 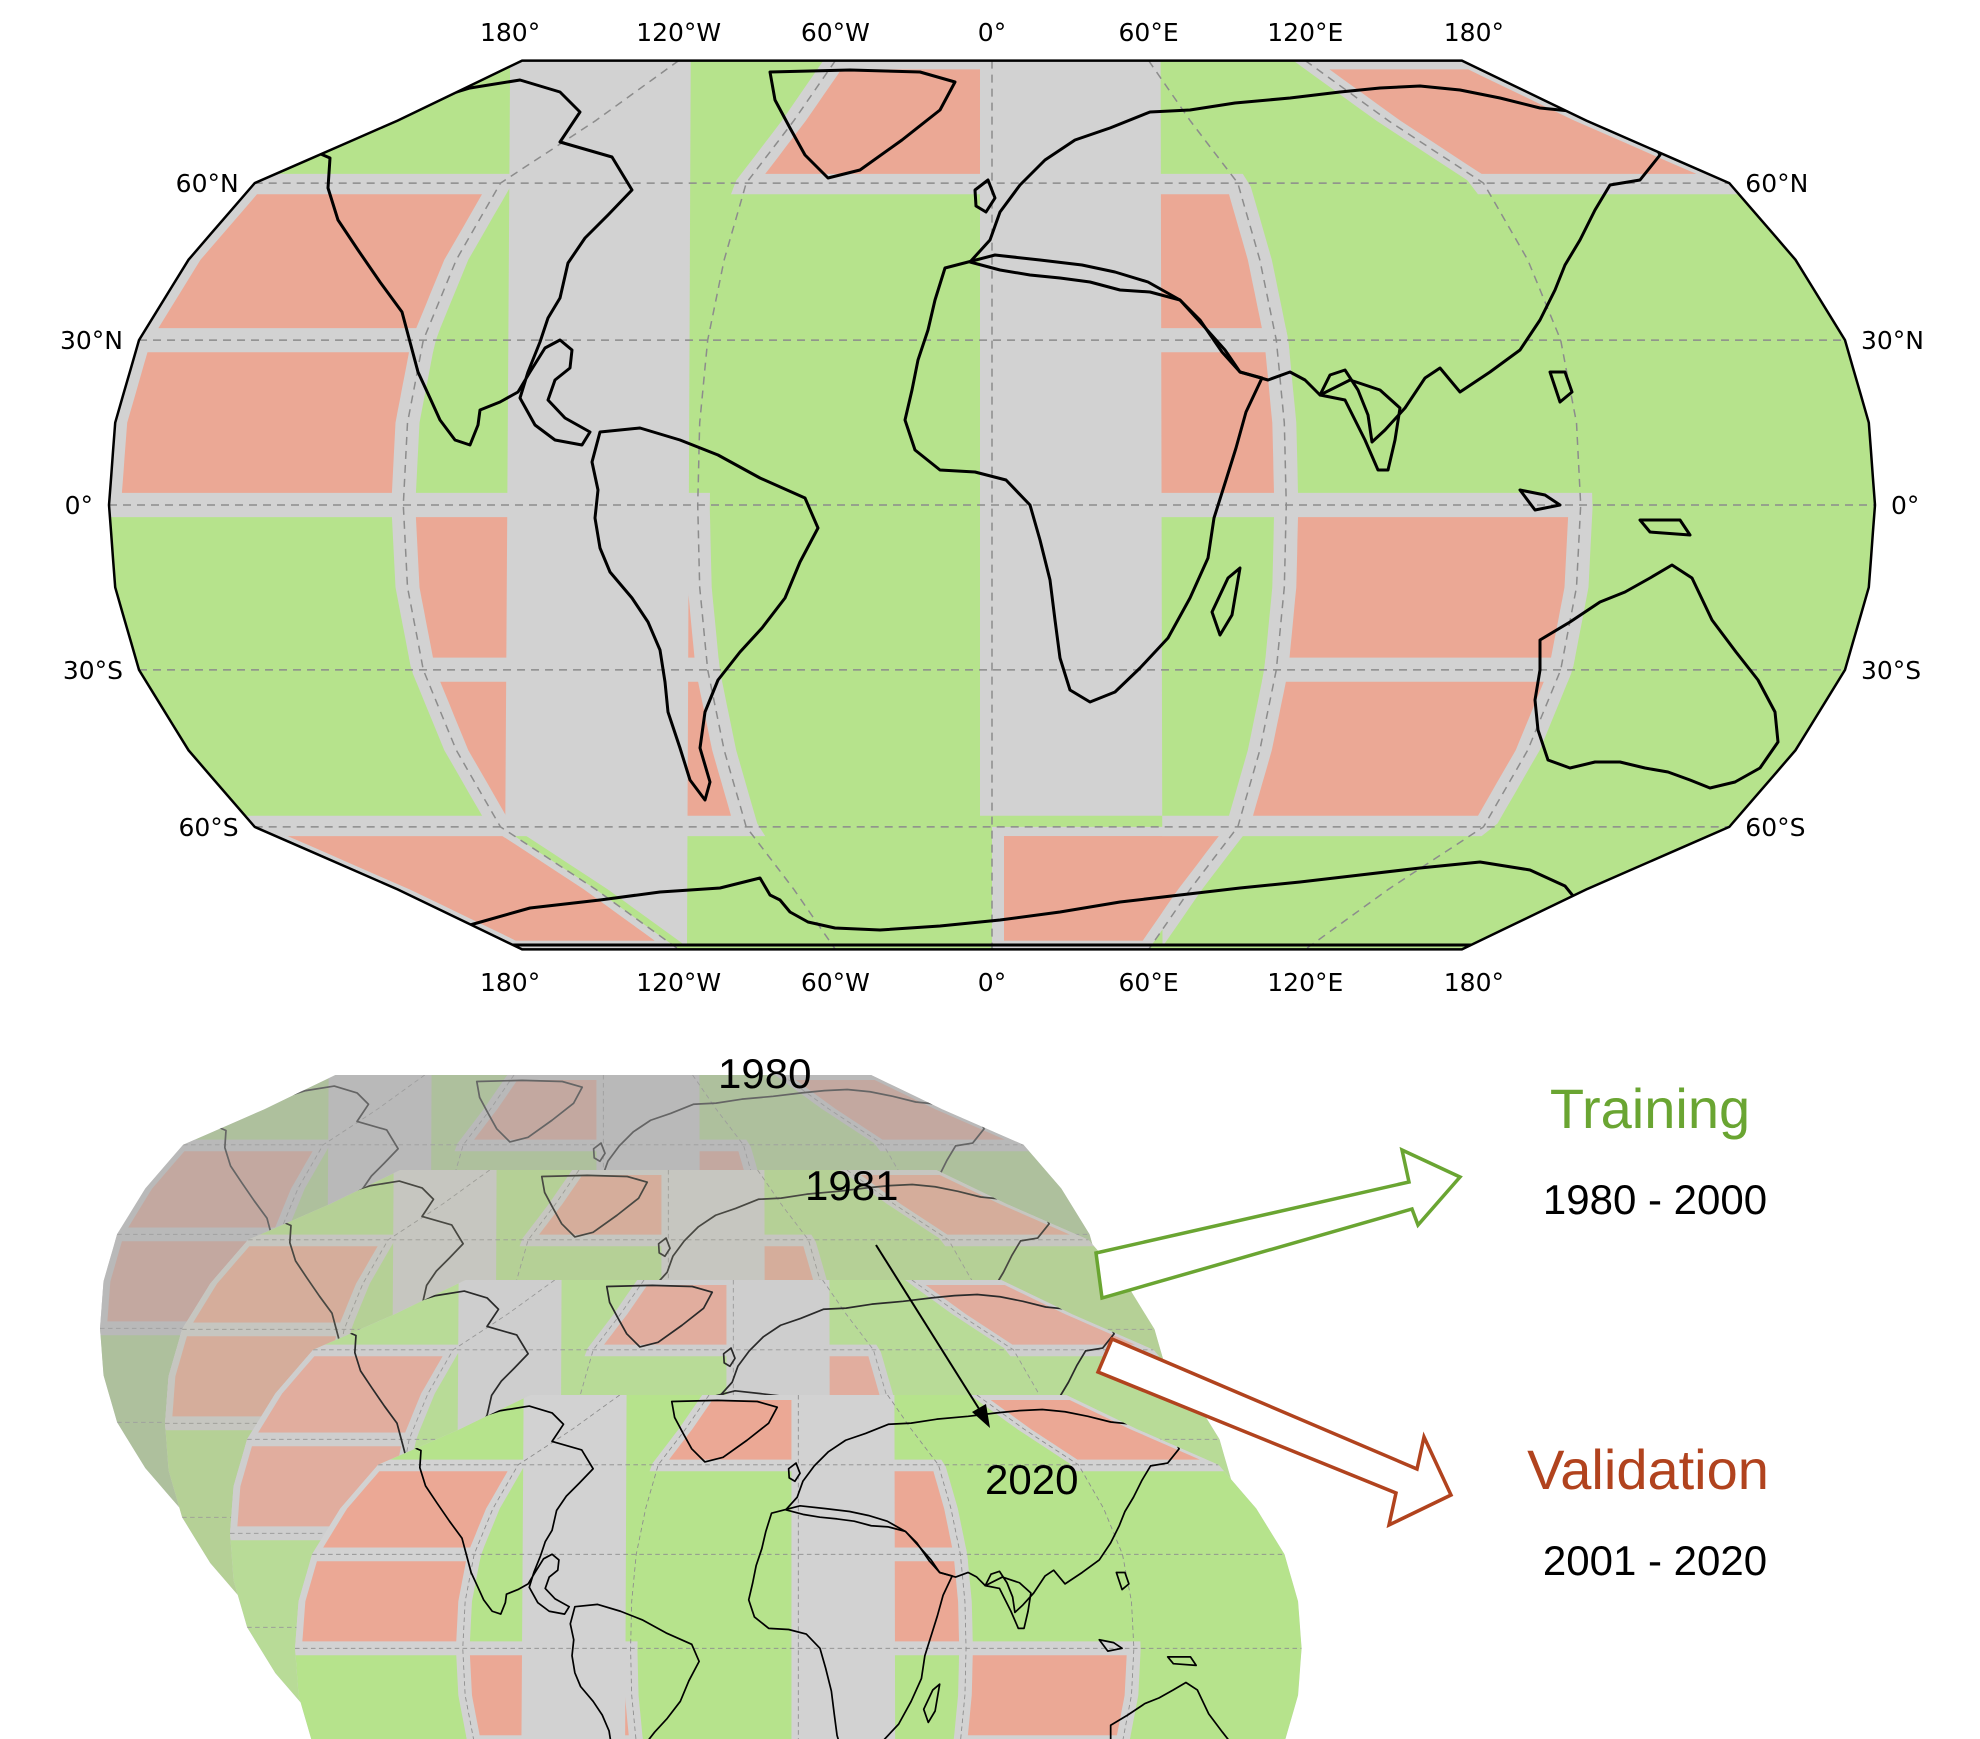 I want to click on lon-label-bottom: 60°E, so click(x=1149, y=982).